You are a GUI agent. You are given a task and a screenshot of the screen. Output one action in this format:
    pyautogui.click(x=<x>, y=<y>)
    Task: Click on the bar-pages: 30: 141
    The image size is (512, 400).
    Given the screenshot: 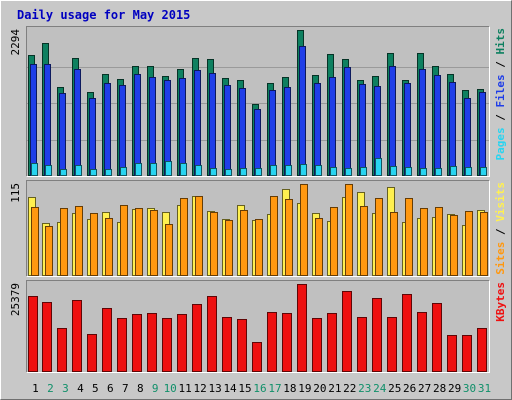 What is the action you would take?
    pyautogui.click(x=468, y=171)
    